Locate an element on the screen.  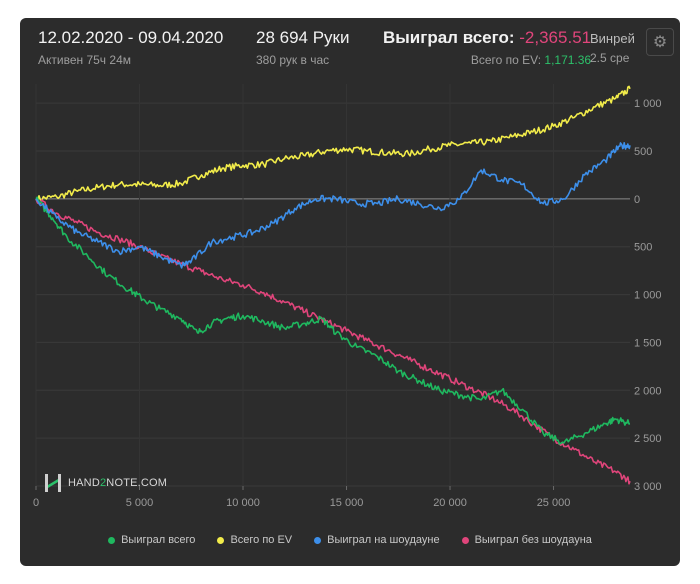
active-time: Активен 75ч 24м is located at coordinates (84, 60).